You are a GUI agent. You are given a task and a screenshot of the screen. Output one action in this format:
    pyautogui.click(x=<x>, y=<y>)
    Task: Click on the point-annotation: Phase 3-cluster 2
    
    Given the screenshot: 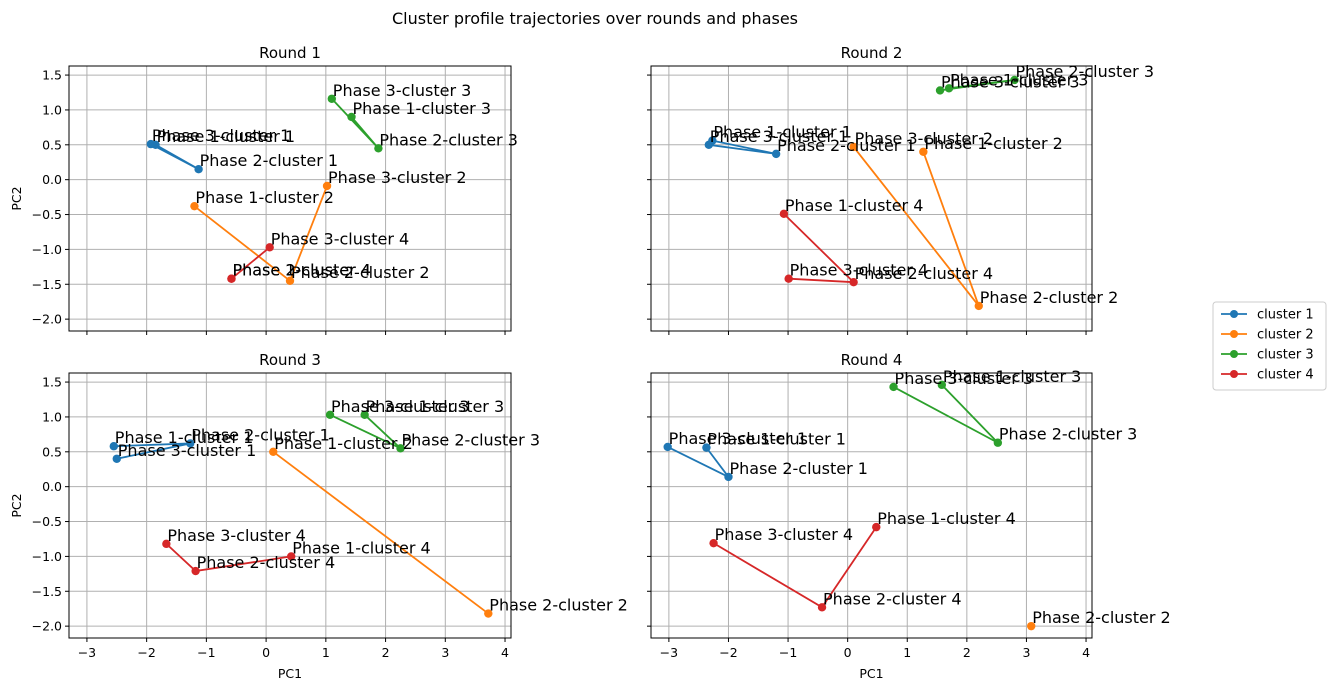 What is the action you would take?
    pyautogui.click(x=924, y=138)
    